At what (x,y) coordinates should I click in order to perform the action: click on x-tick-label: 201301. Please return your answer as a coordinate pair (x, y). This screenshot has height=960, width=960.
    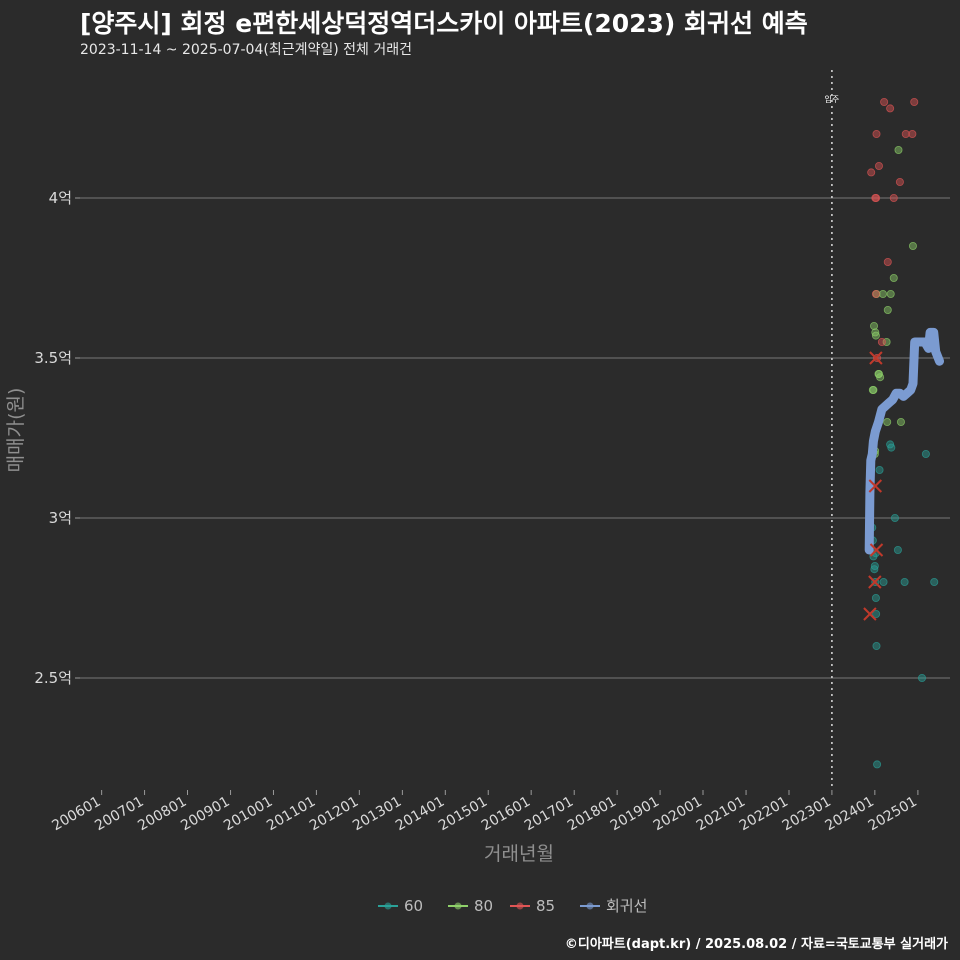
    Looking at the image, I should click on (377, 814).